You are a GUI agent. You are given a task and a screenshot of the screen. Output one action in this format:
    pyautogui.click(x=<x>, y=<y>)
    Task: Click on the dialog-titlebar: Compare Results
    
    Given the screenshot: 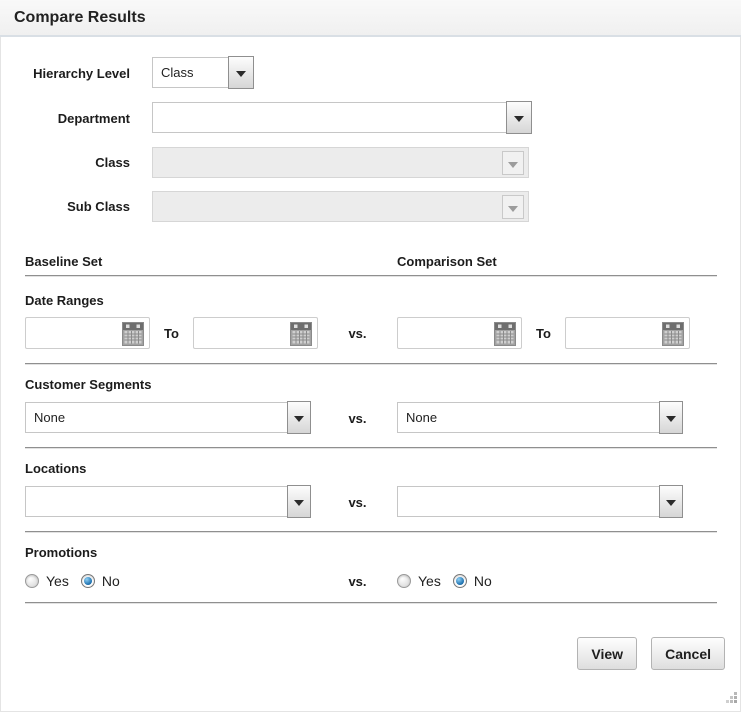 What is the action you would take?
    pyautogui.click(x=370, y=18)
    